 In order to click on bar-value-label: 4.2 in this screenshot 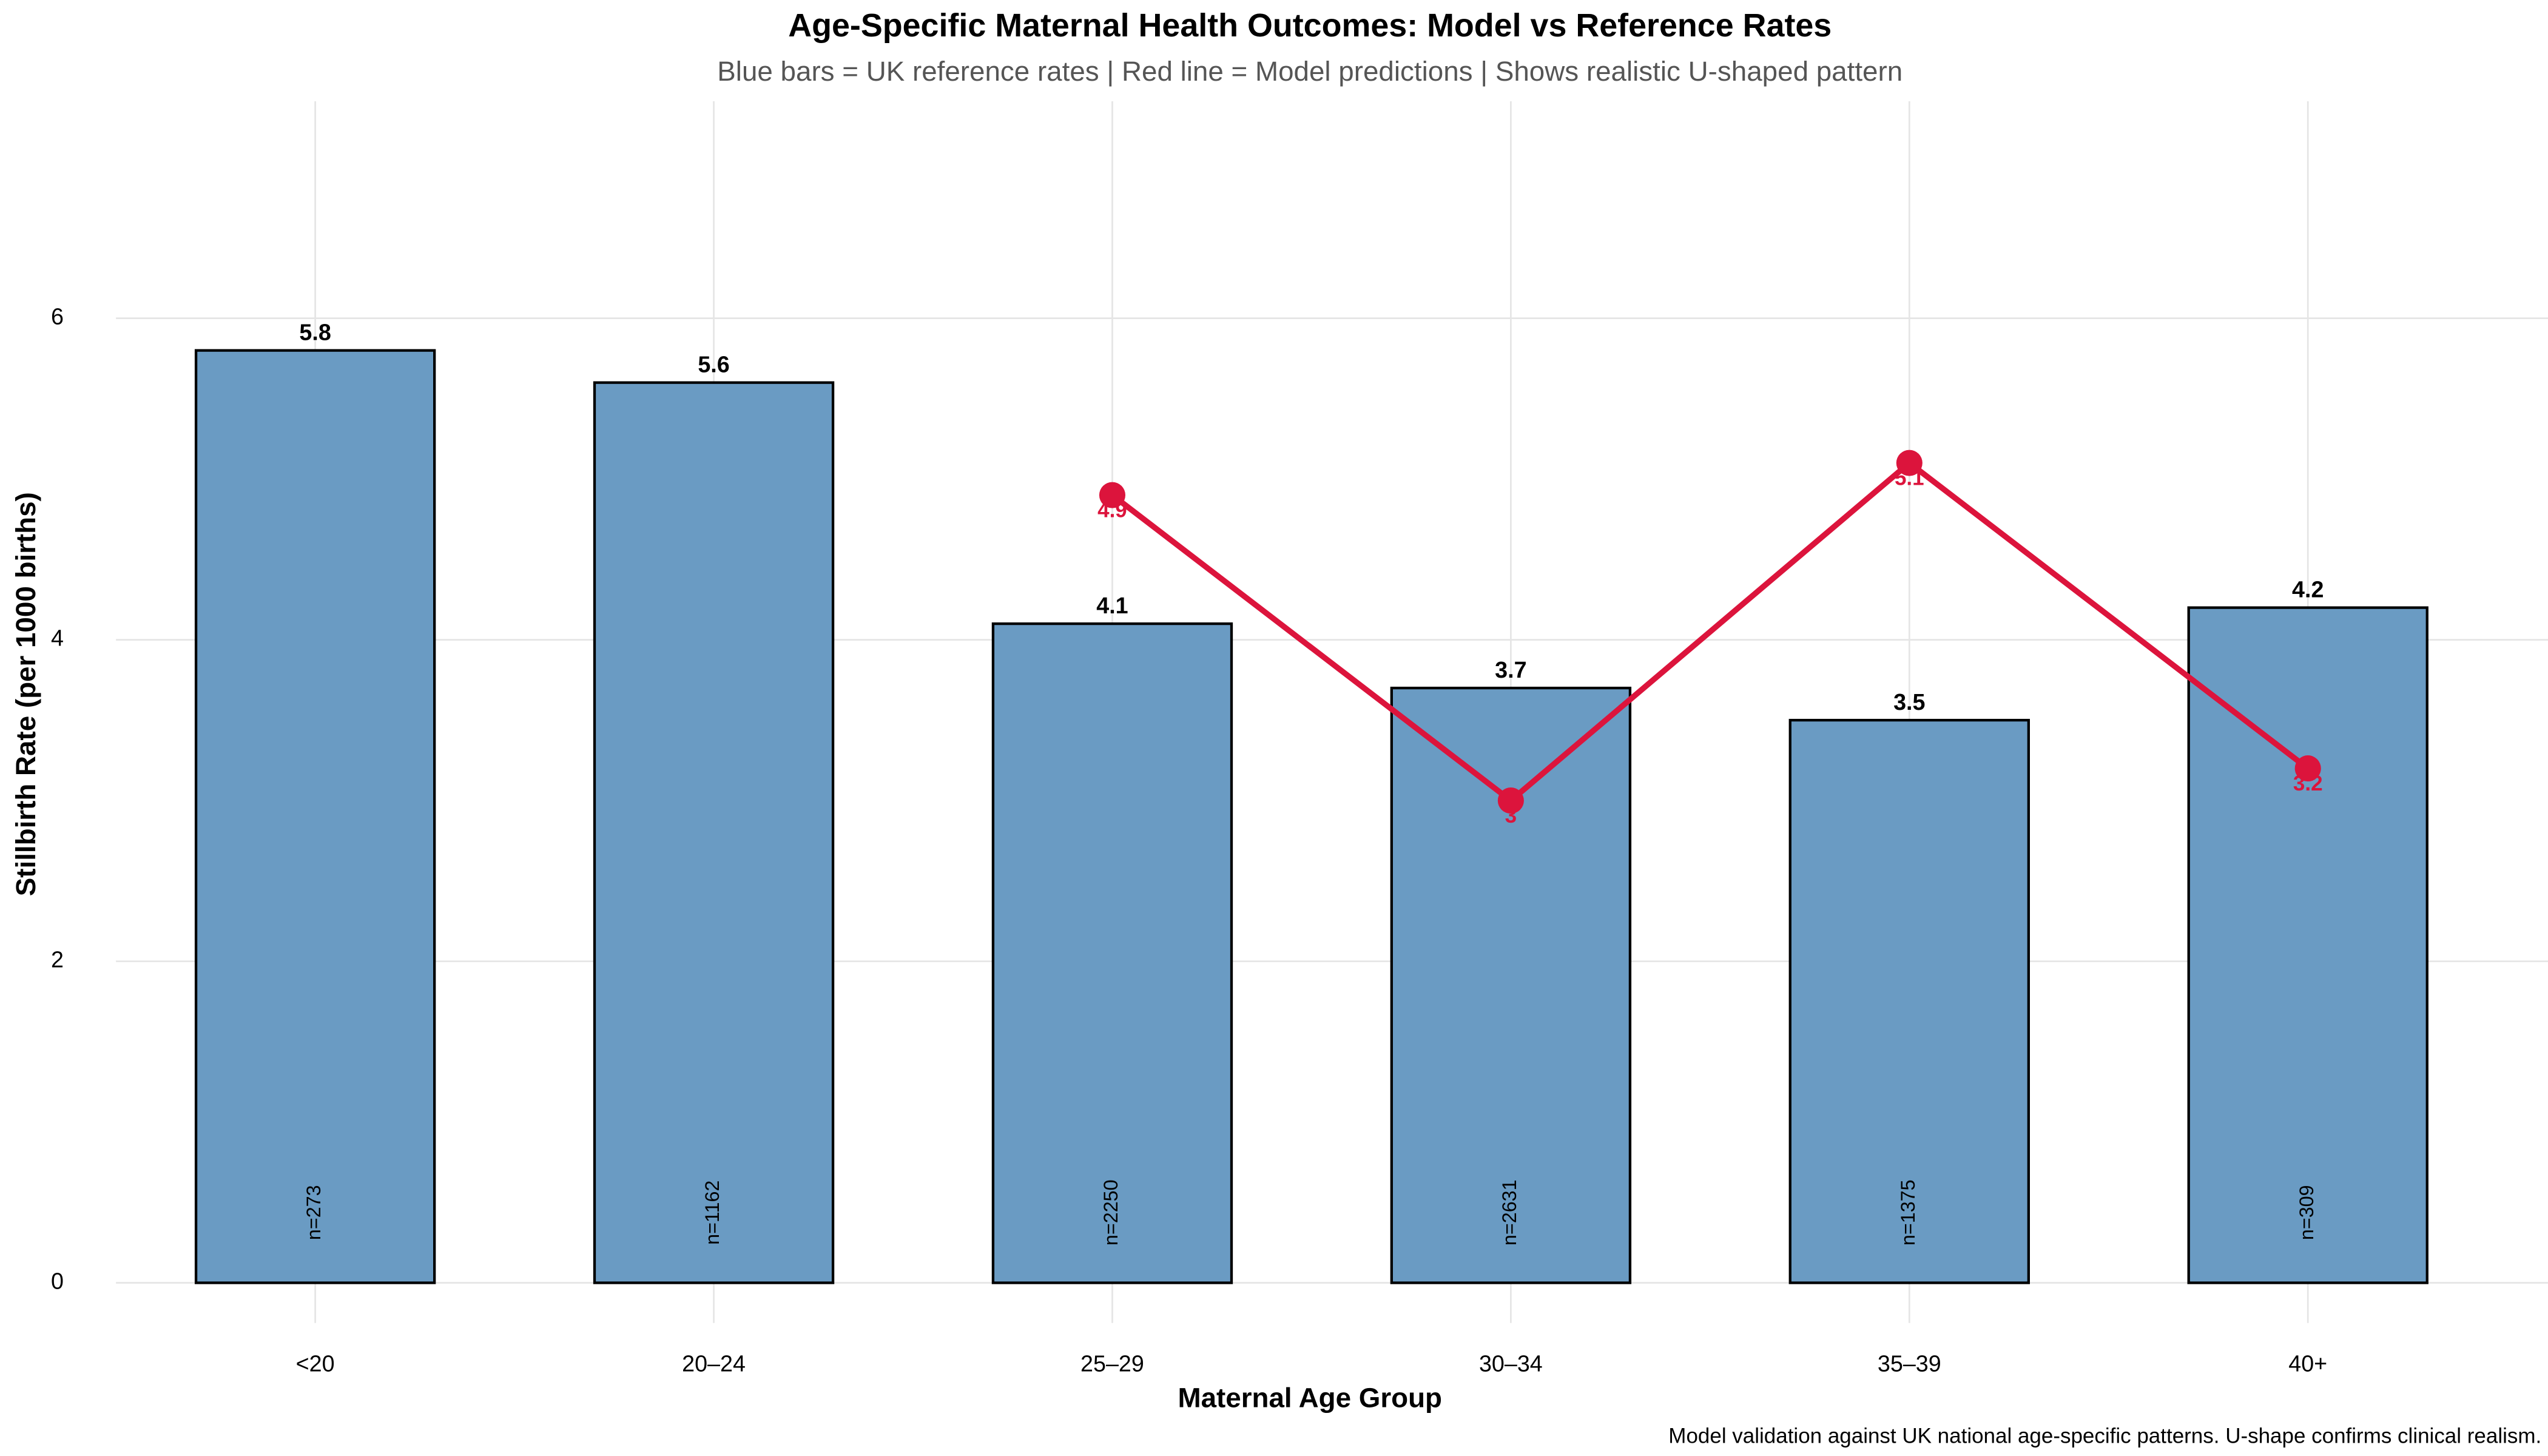, I will do `click(2308, 589)`.